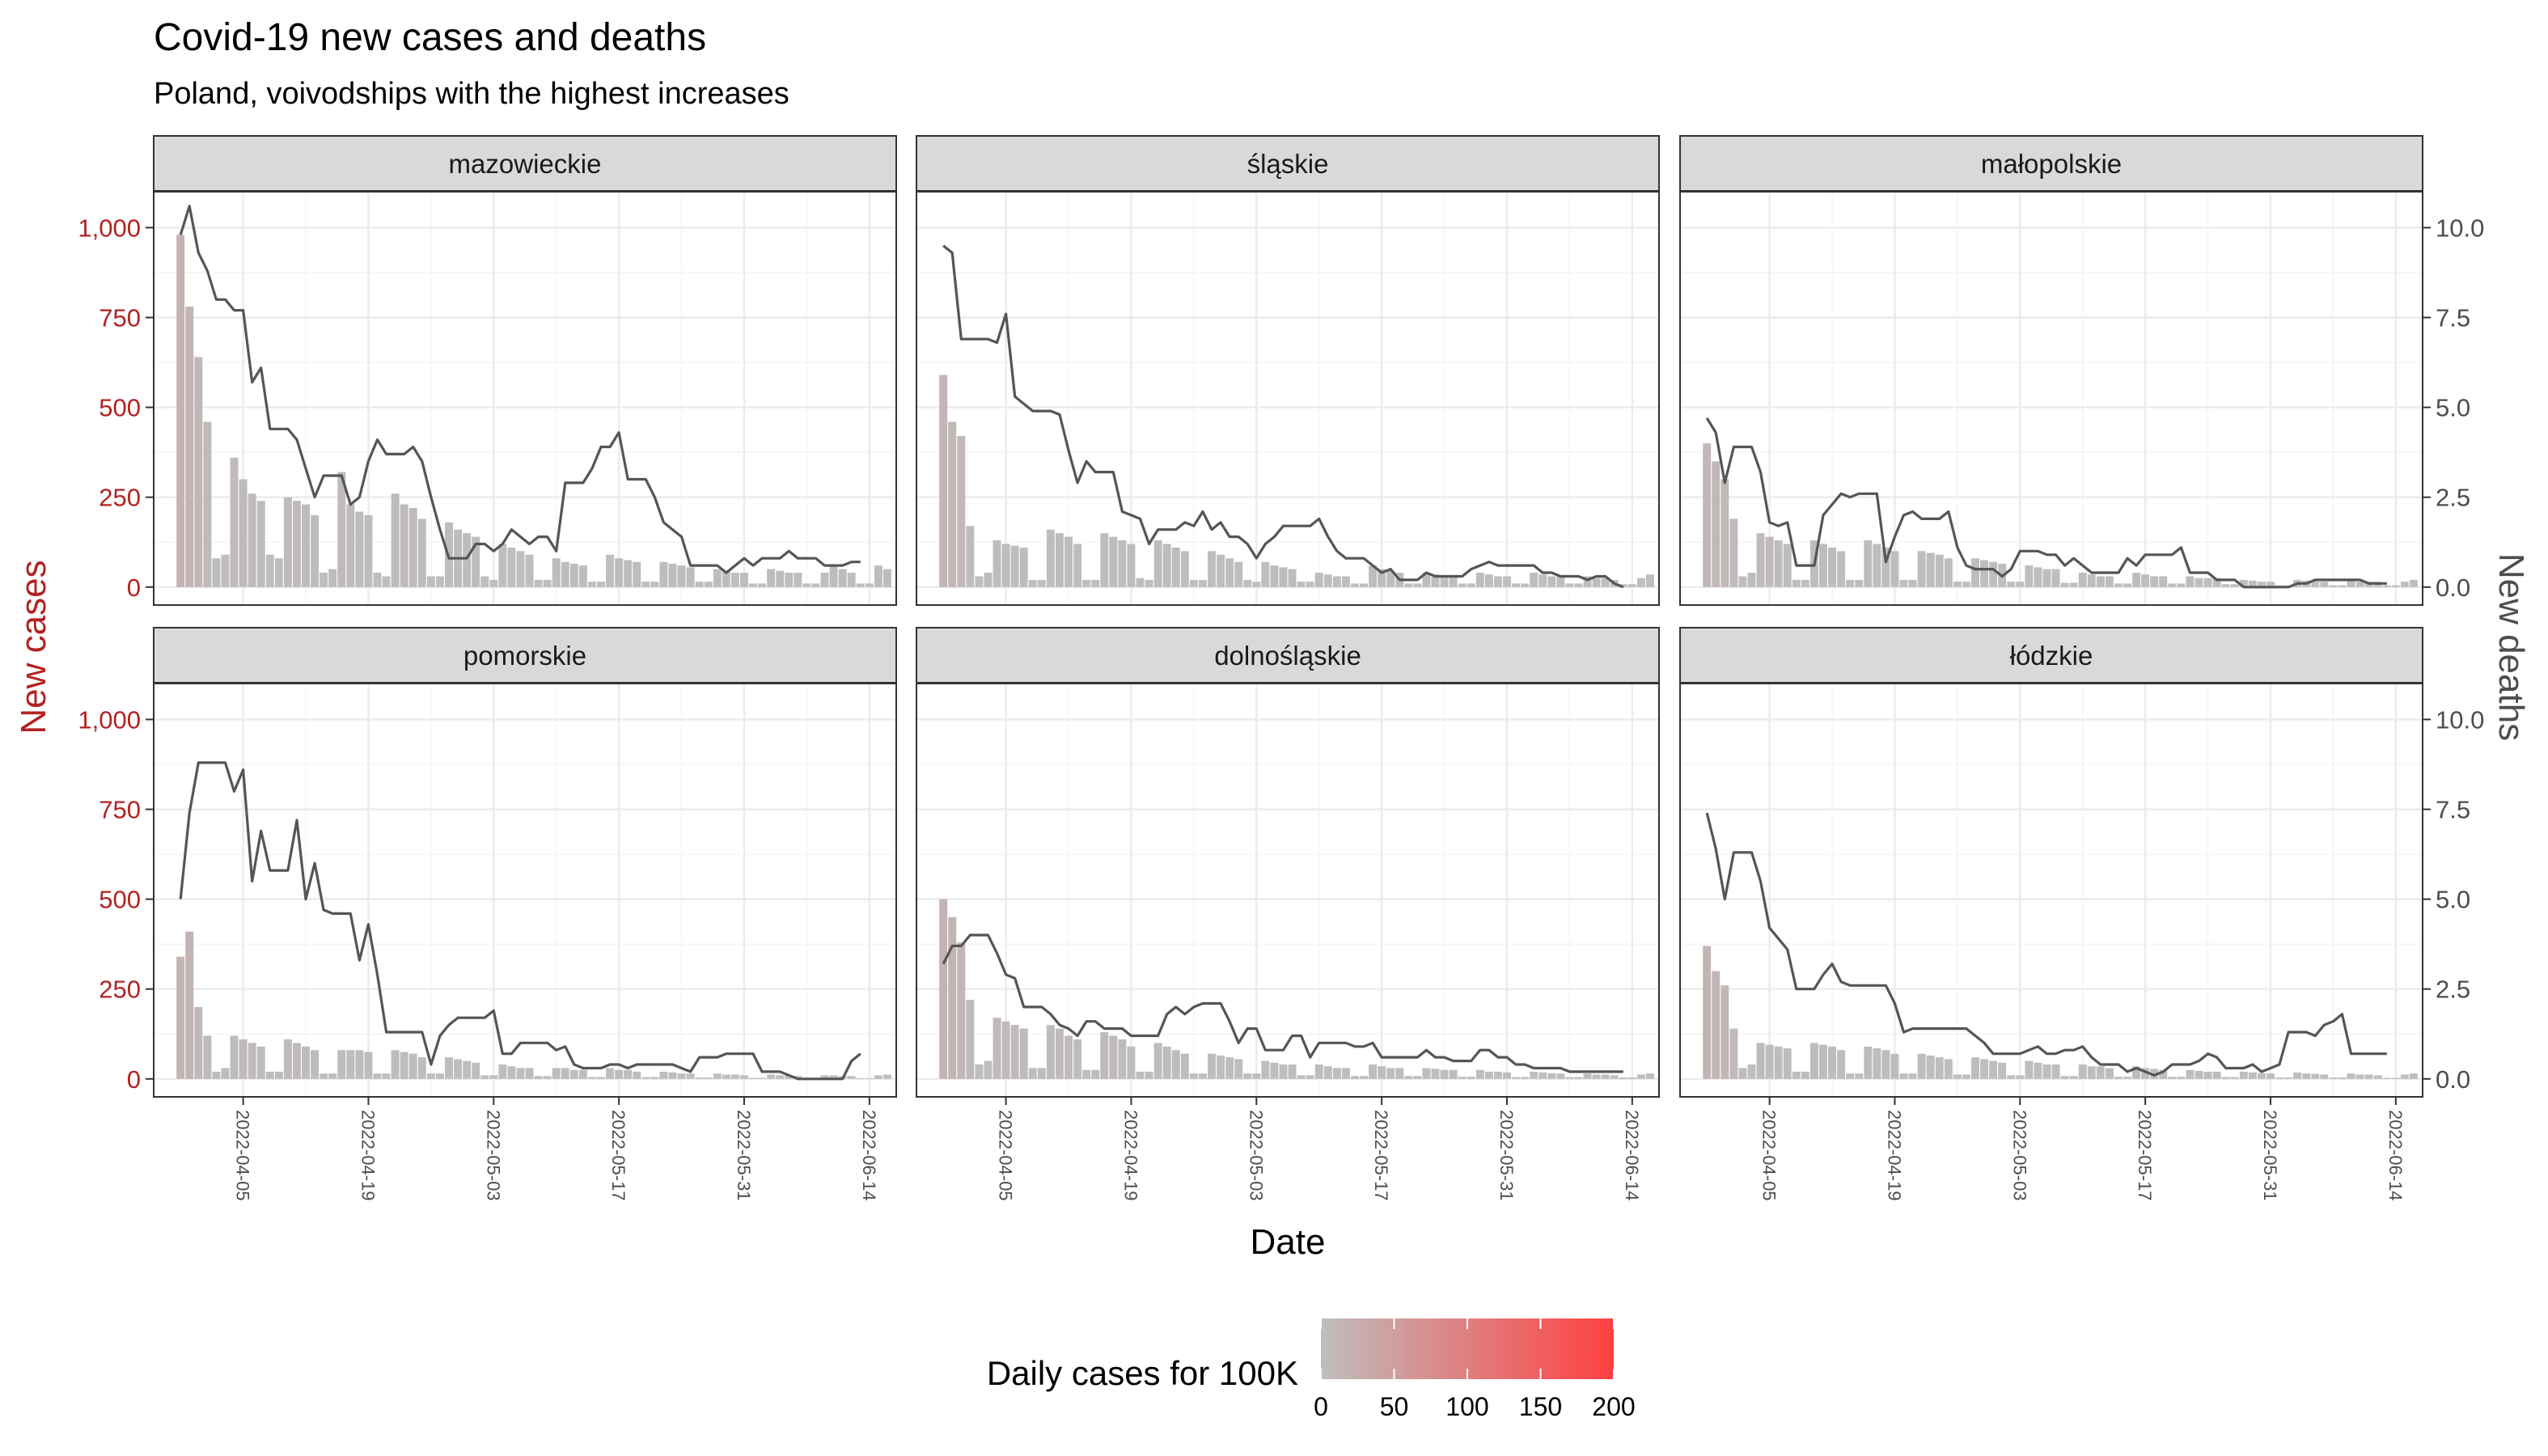 This screenshot has height=1456, width=2548. I want to click on facet-strip-label: mazowieckie, so click(525, 164).